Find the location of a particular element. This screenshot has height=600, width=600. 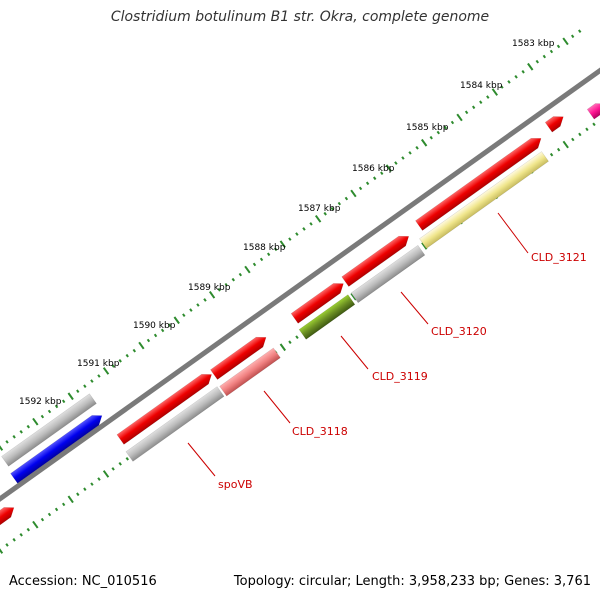

gene-yellow is located at coordinates (484, 200).